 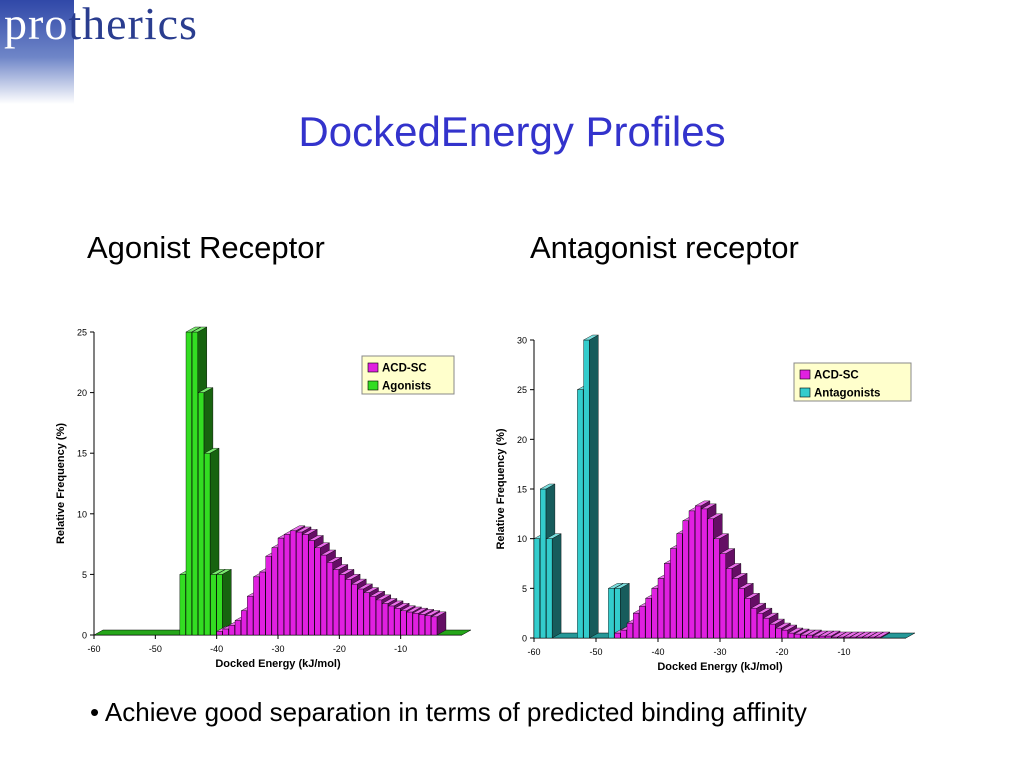 What do you see at coordinates (522, 440) in the screenshot?
I see `y-tick-label: 20` at bounding box center [522, 440].